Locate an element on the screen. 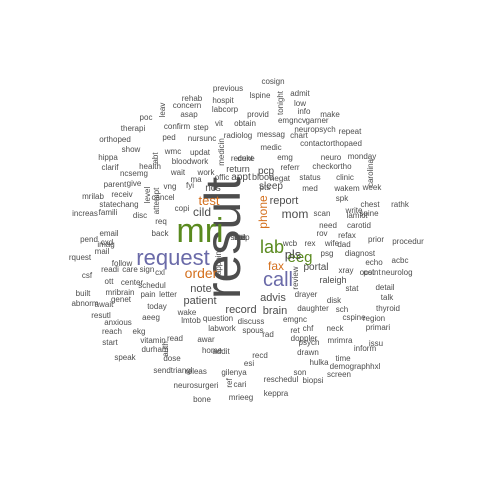  word-cloud-term: pain is located at coordinates (147, 294).